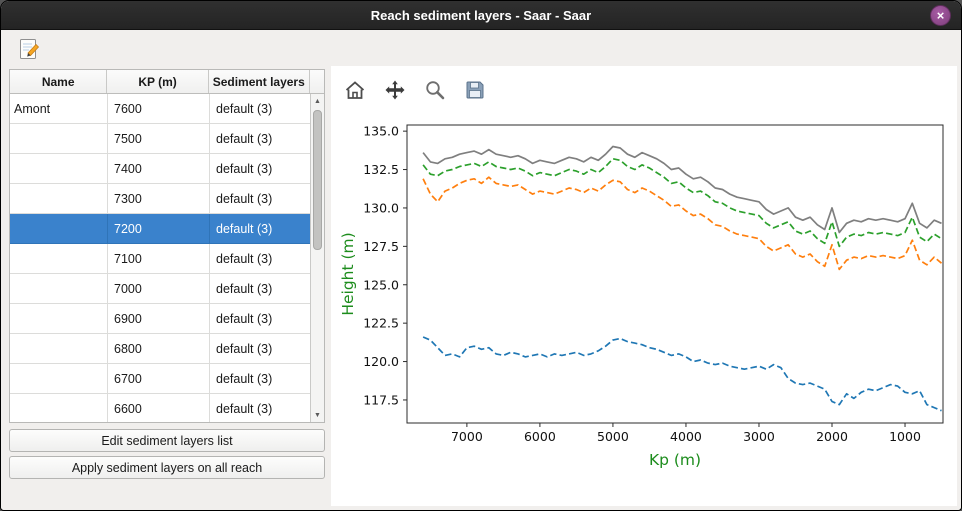 The width and height of the screenshot is (962, 511). Describe the element at coordinates (905, 436) in the screenshot. I see `x-tick-label: 1000` at that location.